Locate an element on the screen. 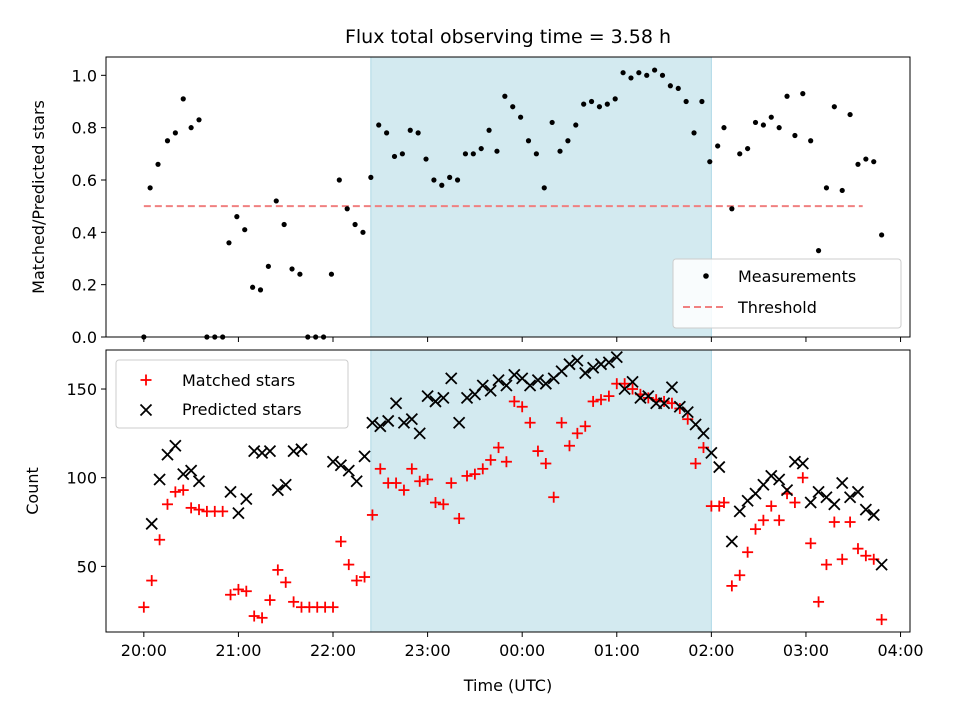 The image size is (960, 720). x-tick-label: 01:00 is located at coordinates (617, 650).